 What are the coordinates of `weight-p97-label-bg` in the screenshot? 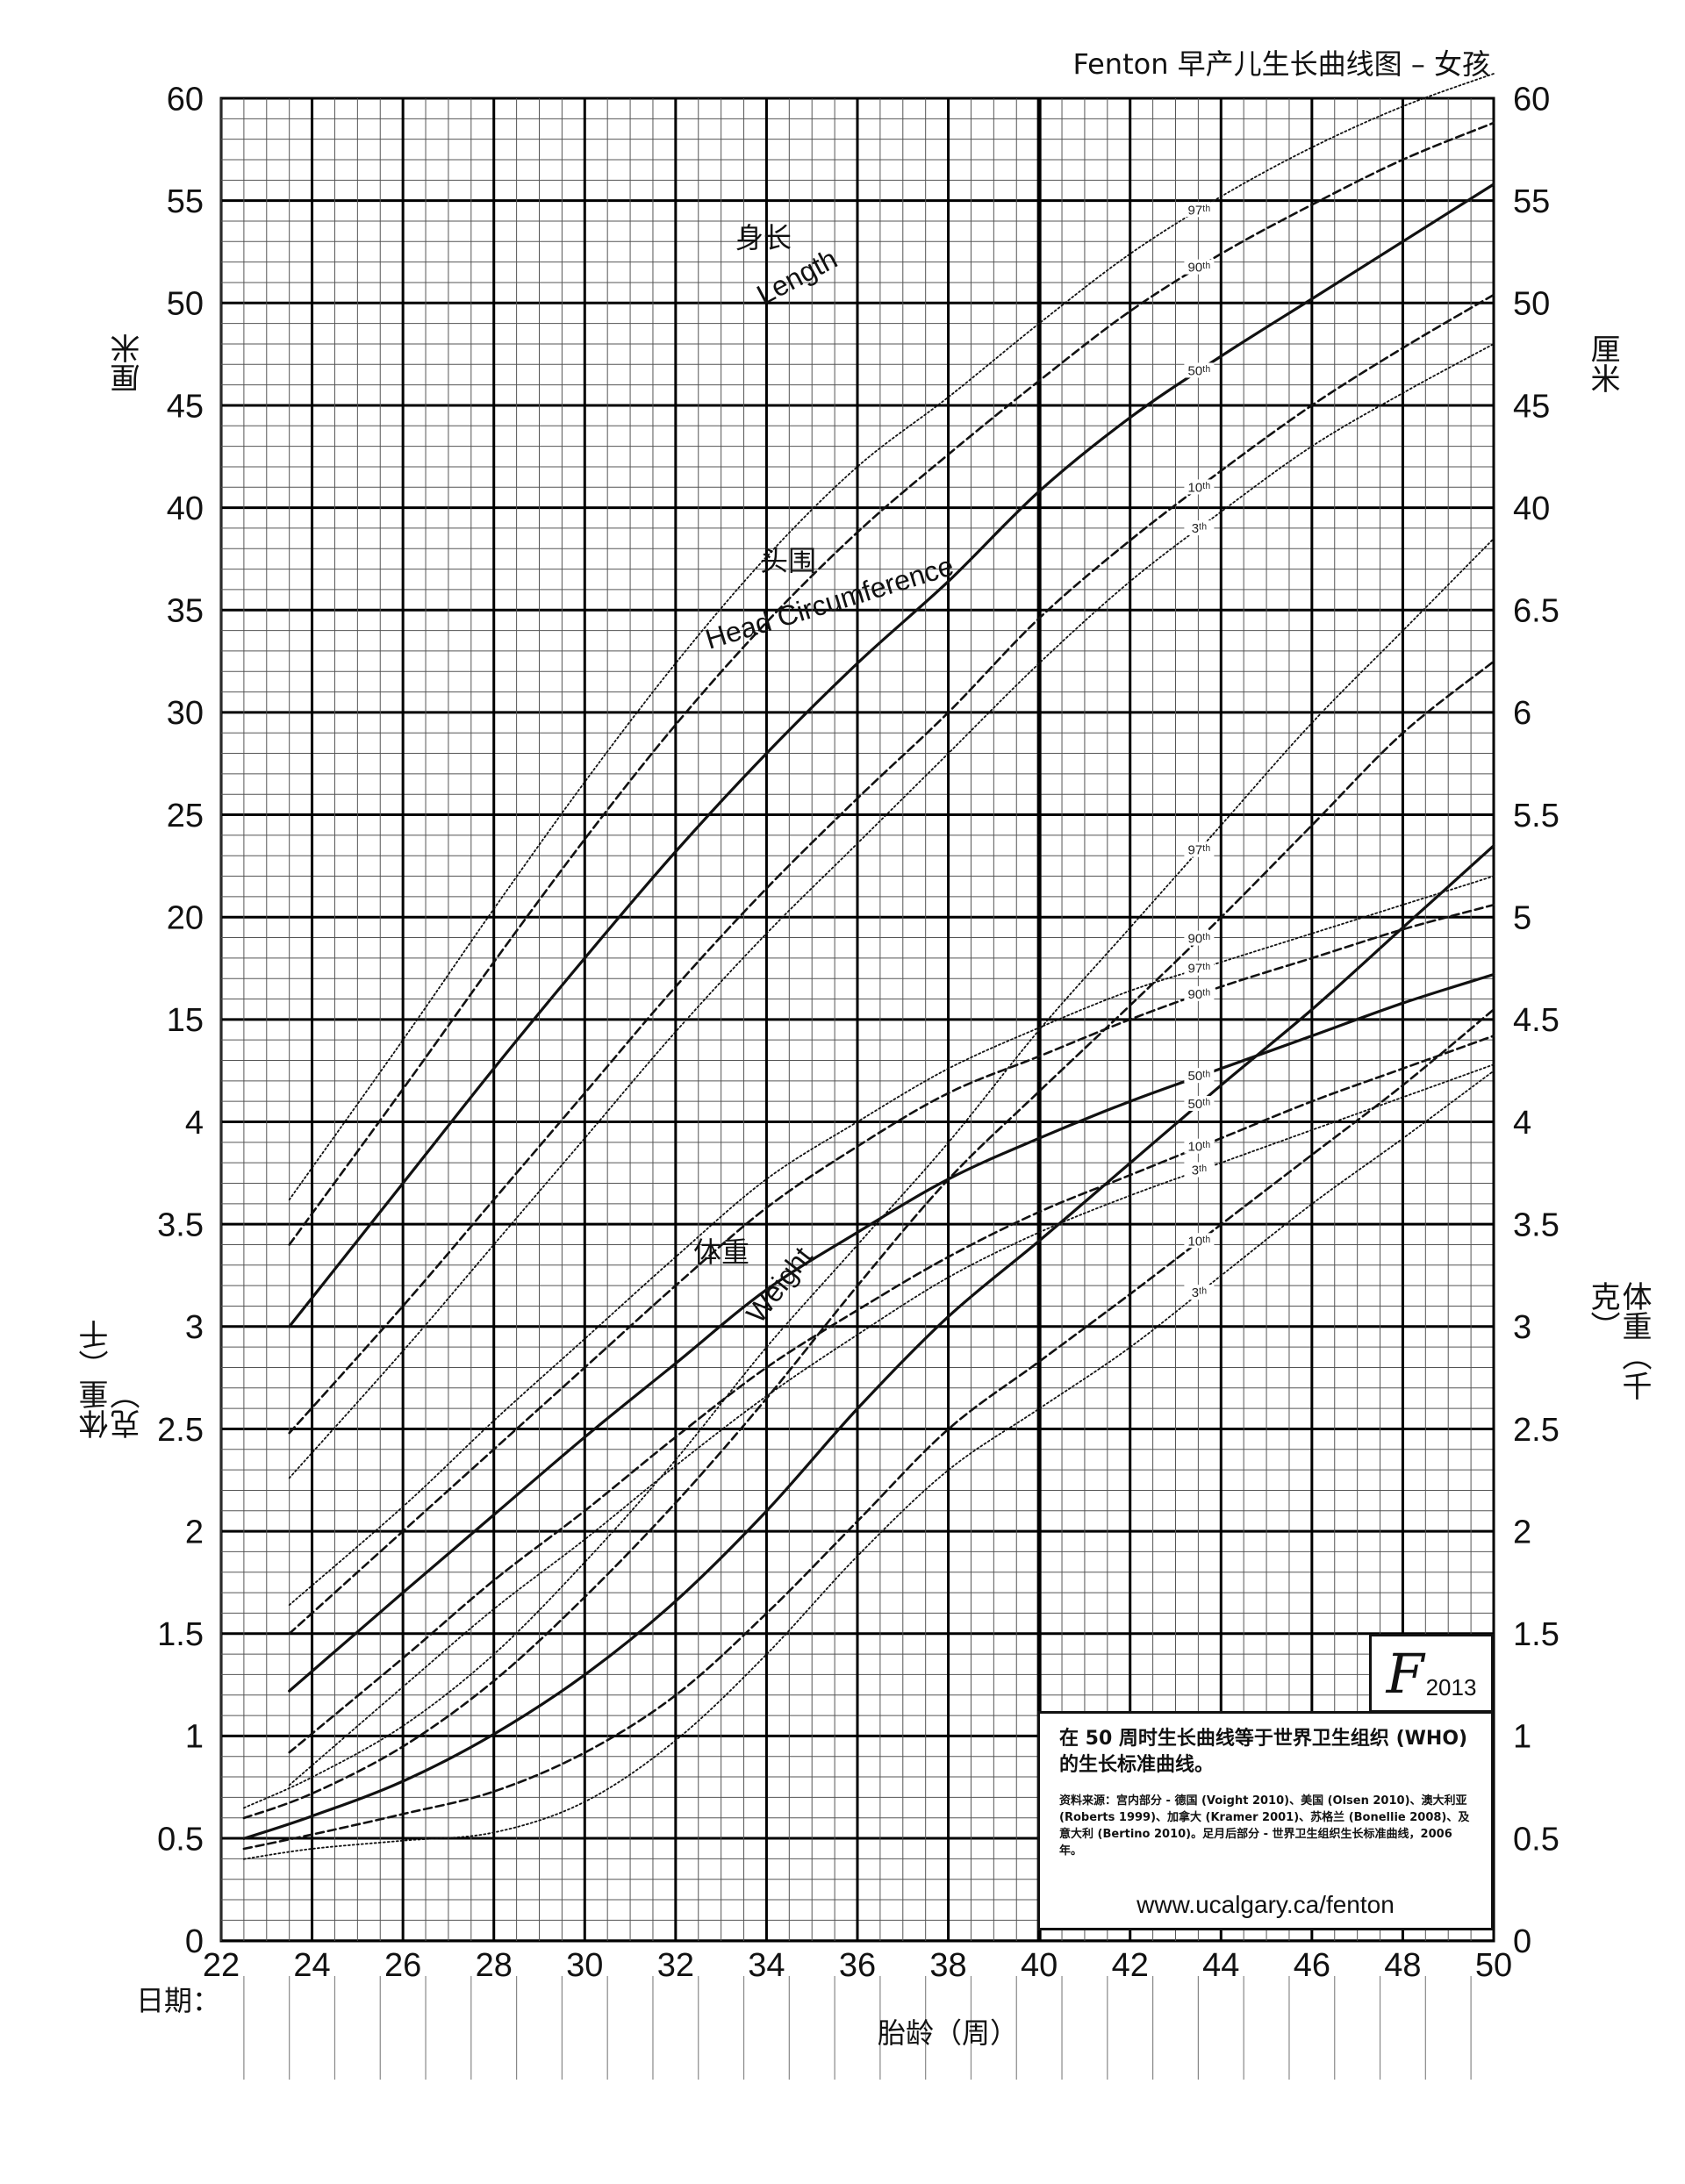 It's located at (1199, 849).